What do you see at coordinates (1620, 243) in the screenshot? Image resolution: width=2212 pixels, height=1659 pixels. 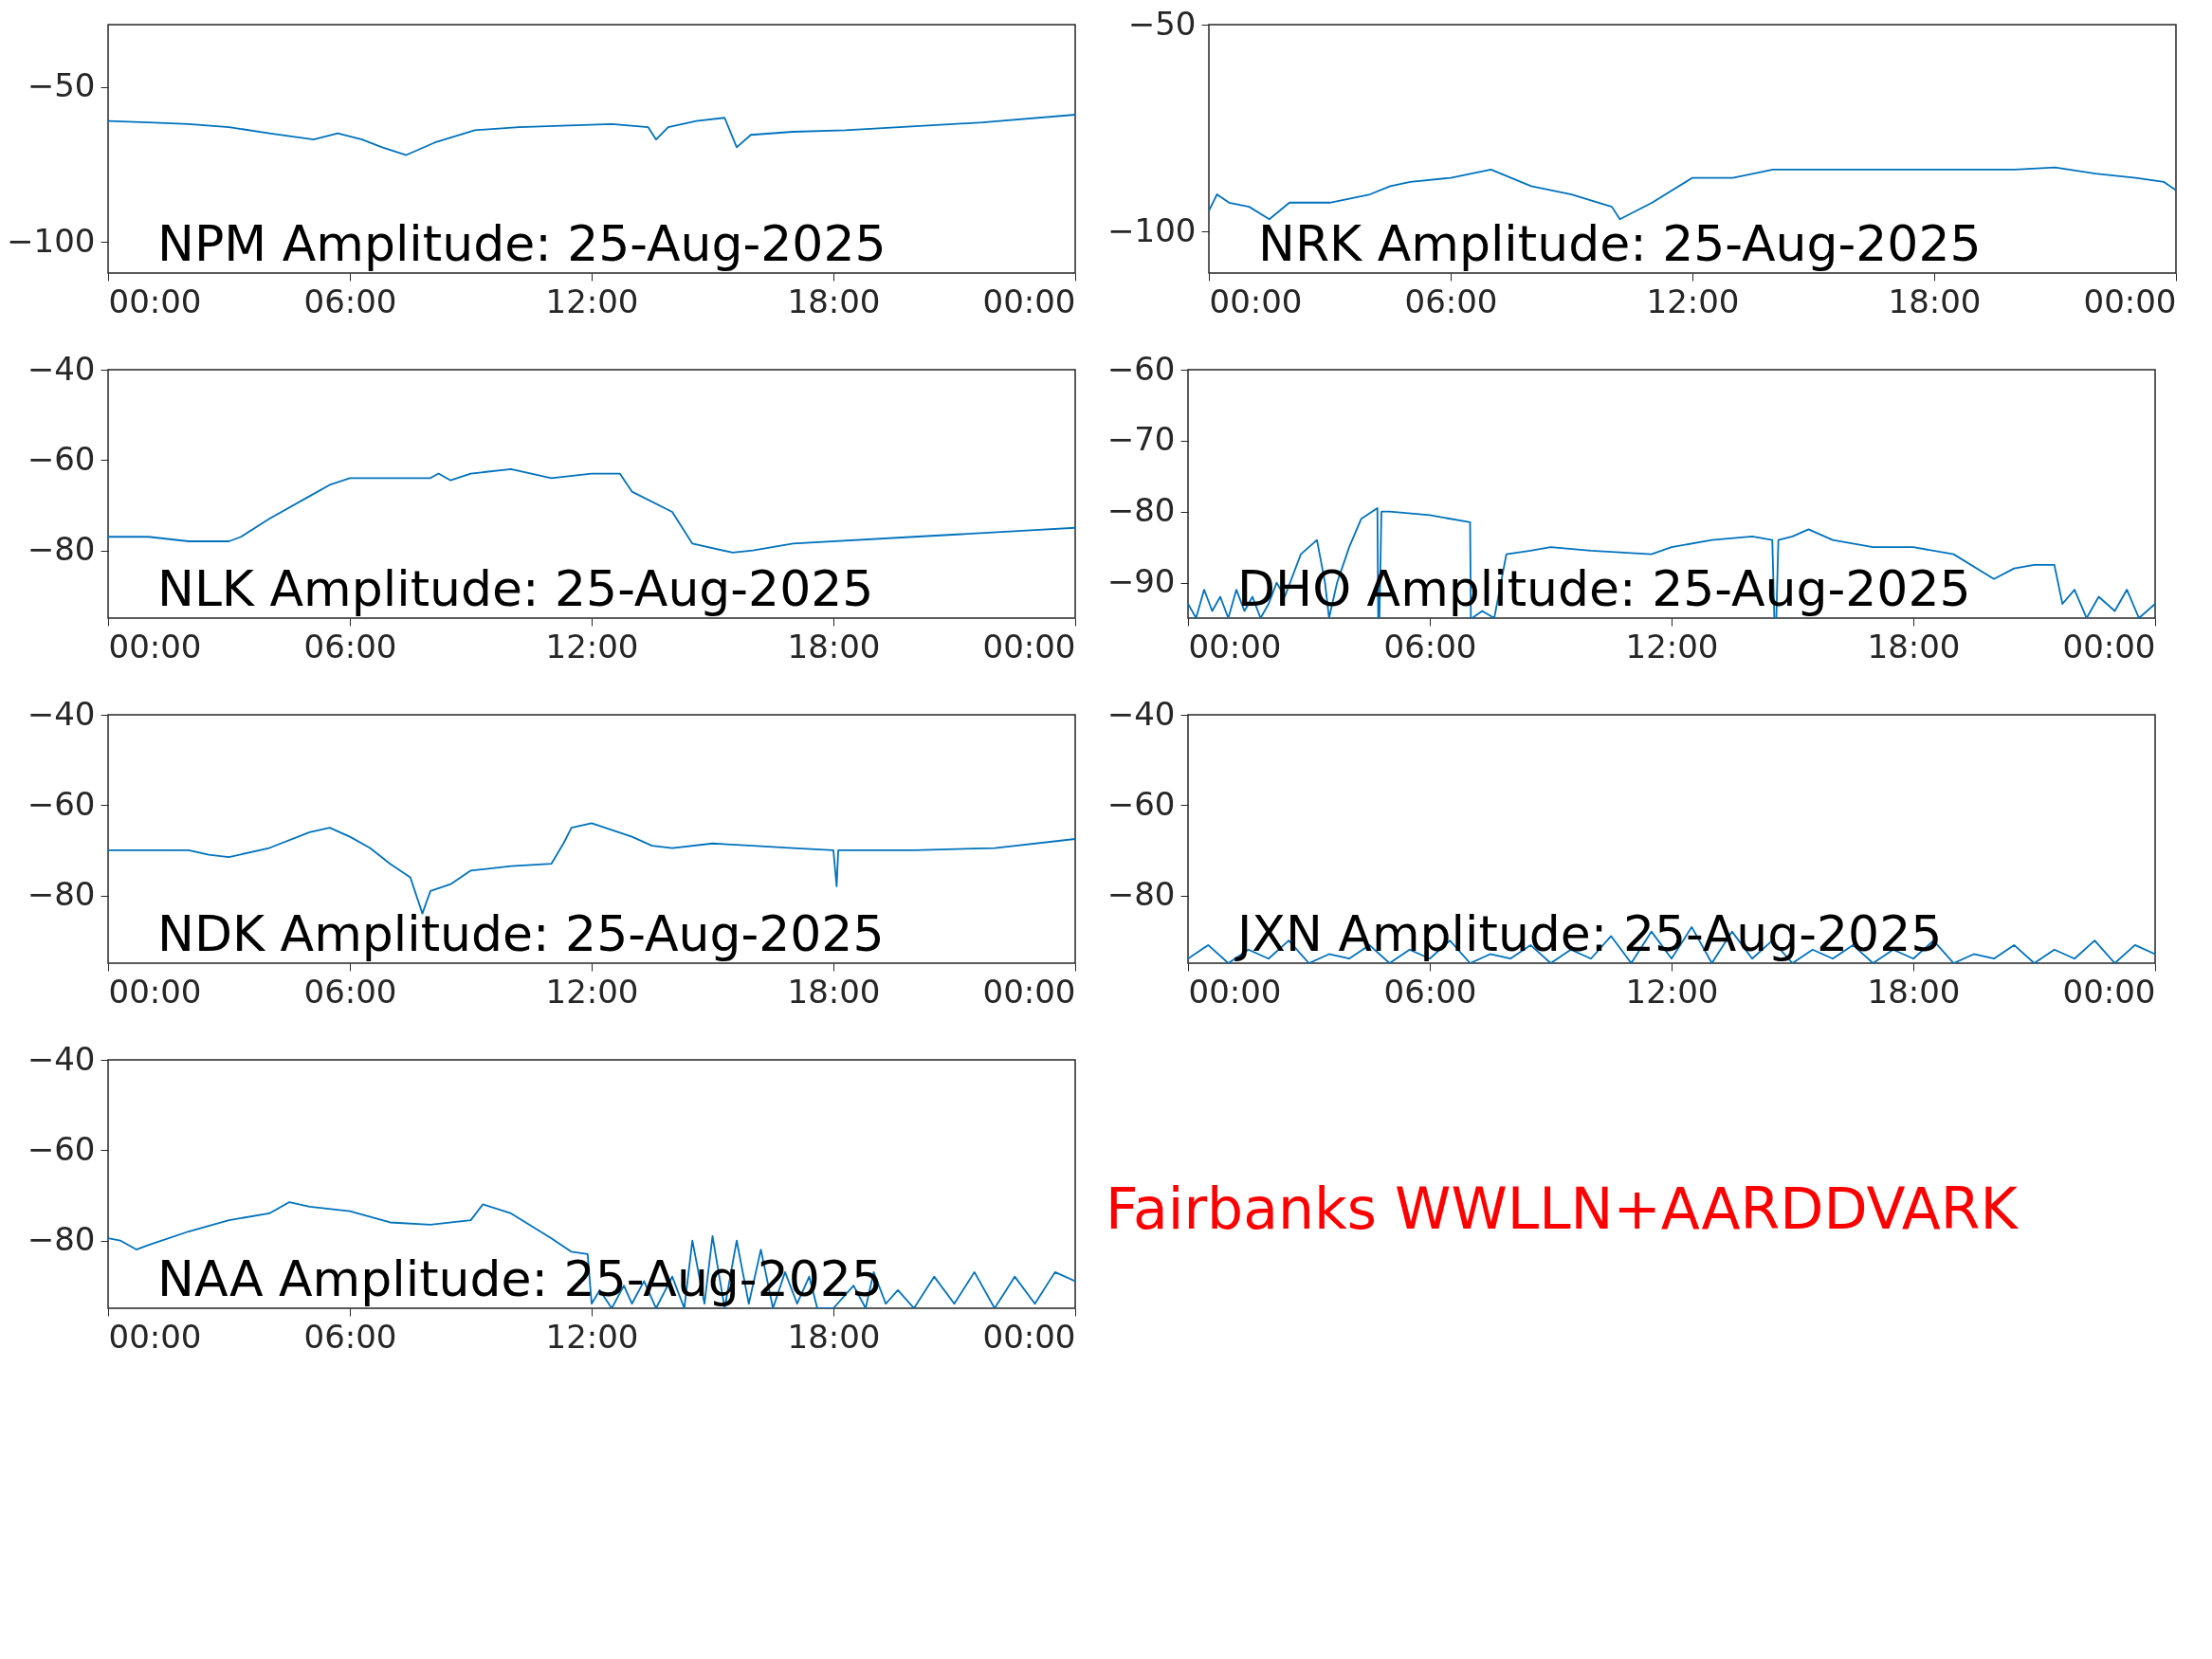 I see `text: NRK Amplitude: 25-Aug-2025` at bounding box center [1620, 243].